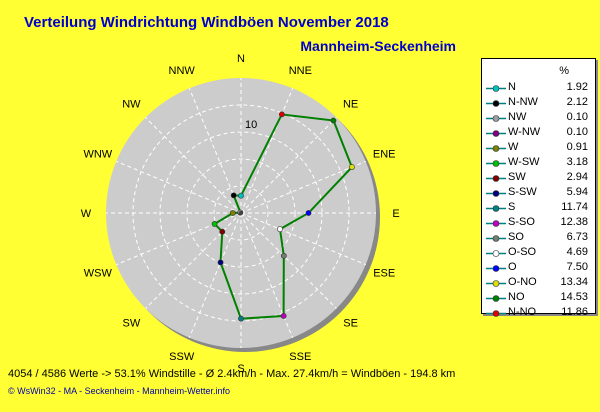 This screenshot has width=600, height=412. Describe the element at coordinates (538, 148) in the screenshot. I see `legend-item: W 0.91` at that location.